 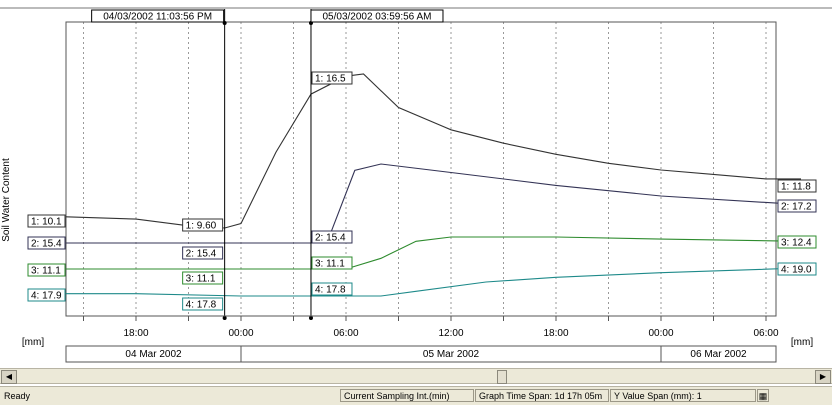 I want to click on cursor1-value-3-box, so click(x=203, y=278).